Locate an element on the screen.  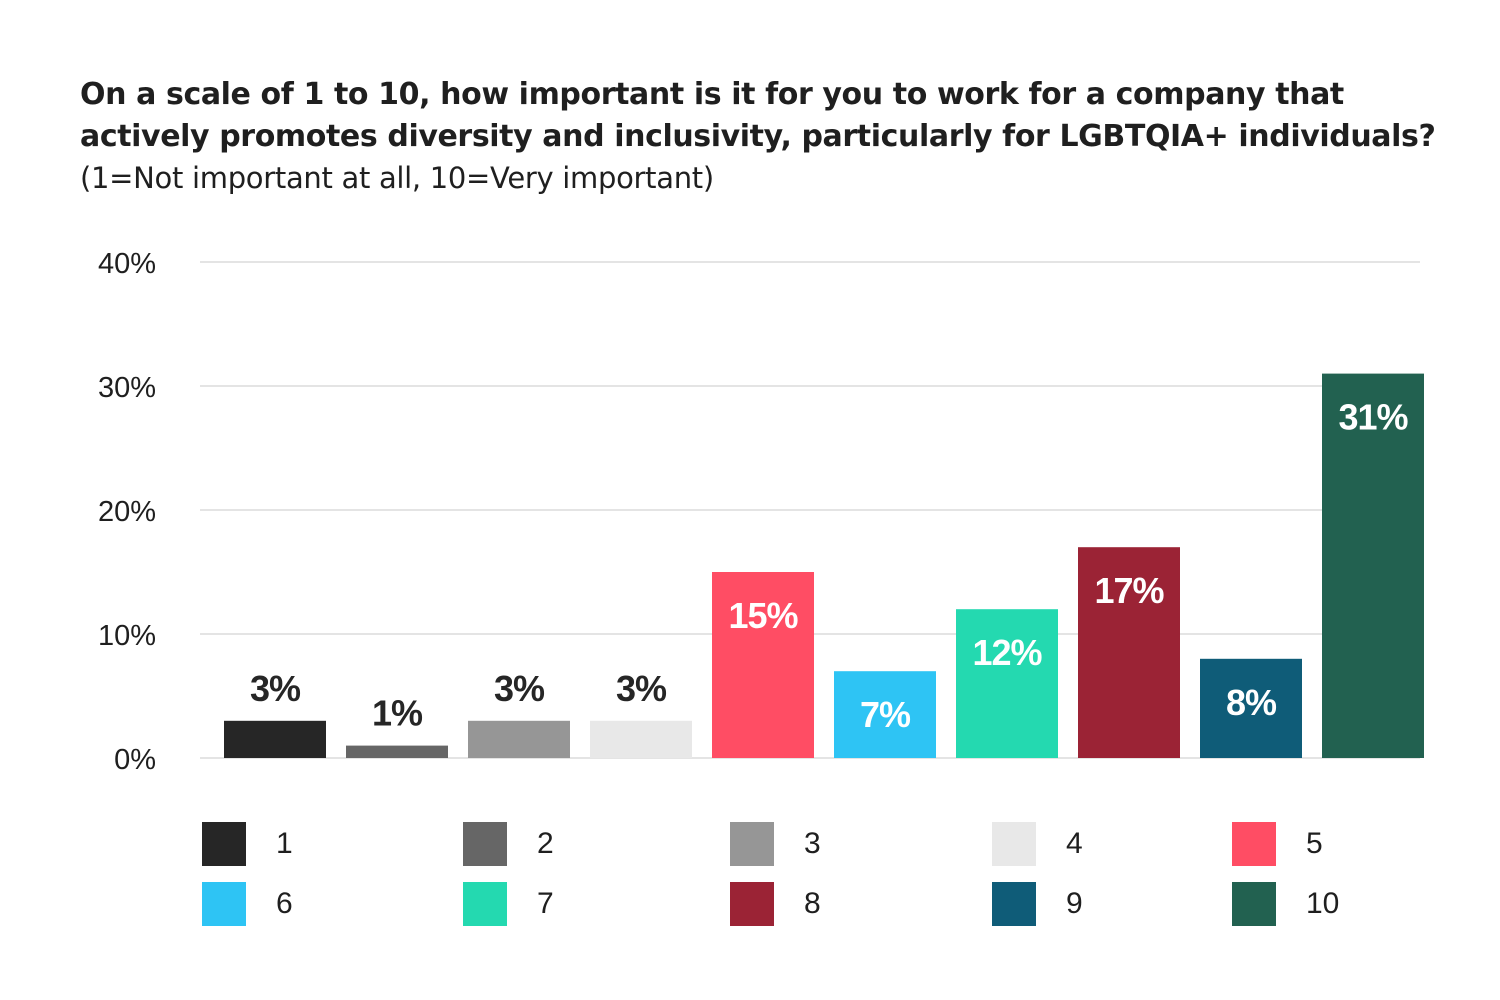
bar-value-label: 17% is located at coordinates (1129, 590).